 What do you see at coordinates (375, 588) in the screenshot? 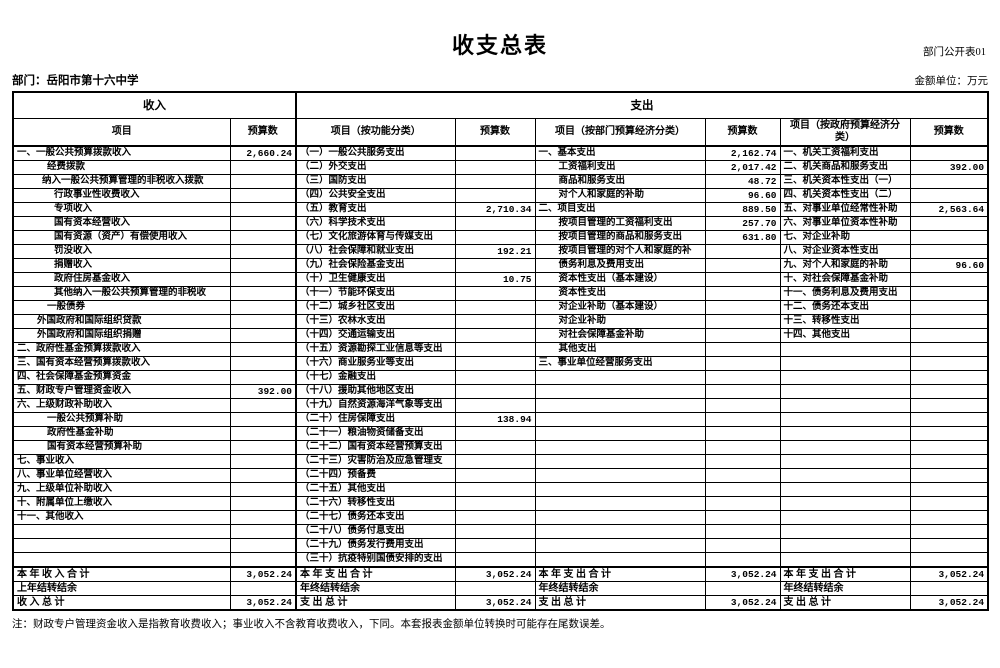
I see `function-total-label-cell: 年终结转结余` at bounding box center [375, 588].